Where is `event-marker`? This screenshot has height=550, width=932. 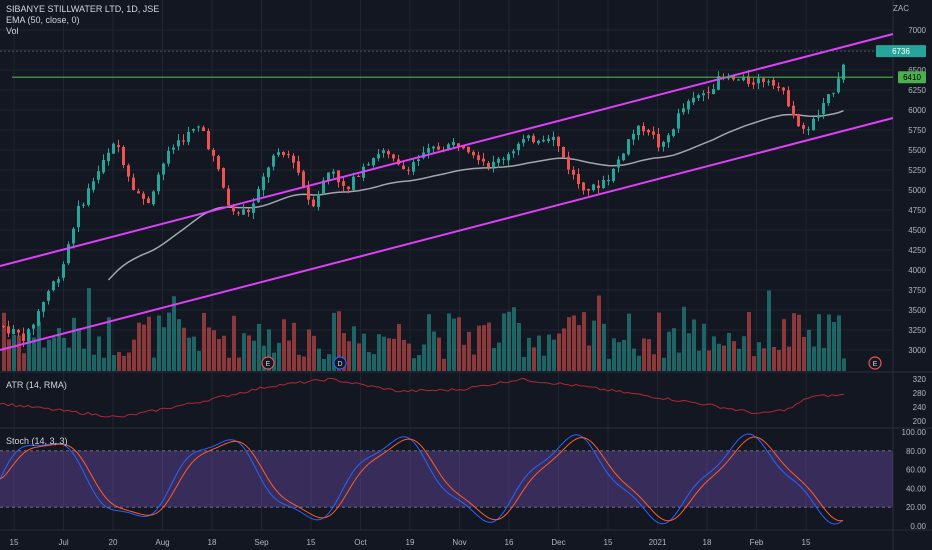 event-marker is located at coordinates (268, 363).